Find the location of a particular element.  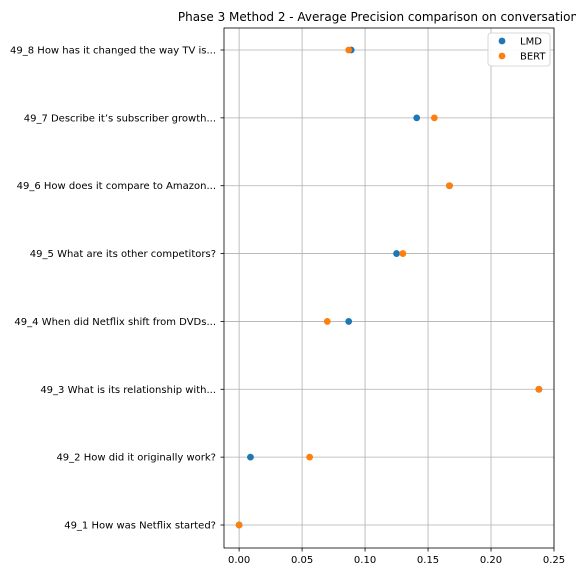

y-tick-label: 49_2 How did it originally work? is located at coordinates (136, 458).